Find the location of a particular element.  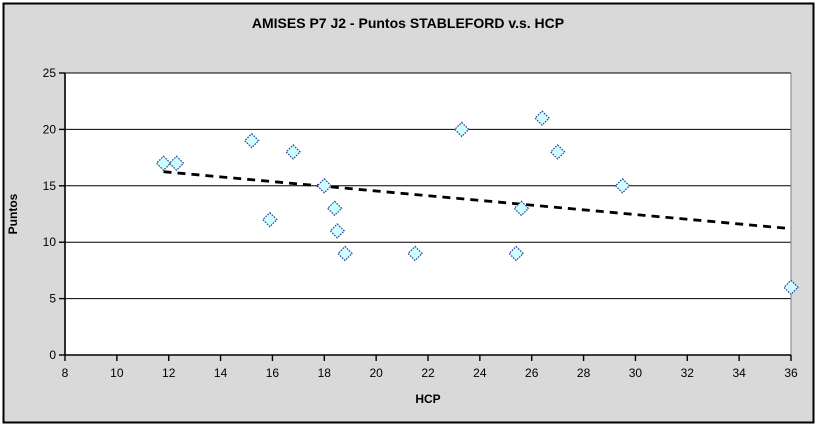

y-tick-label-20: 20 is located at coordinates (50, 129).